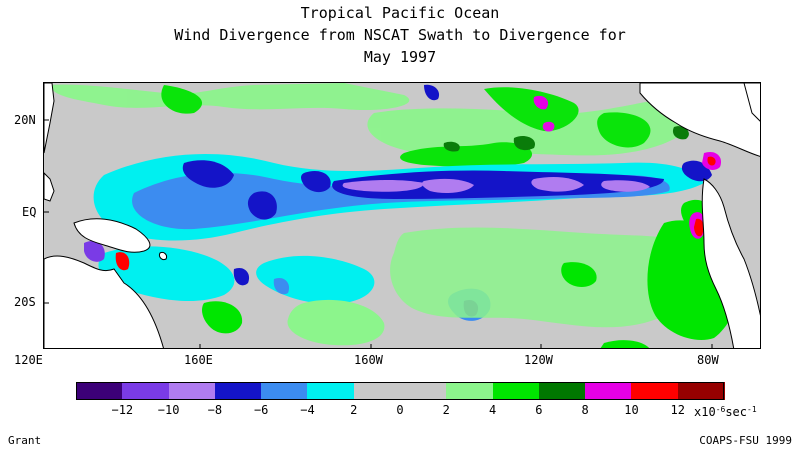 The width and height of the screenshot is (800, 450). I want to click on colorbar-tick-label: −4, so click(307, 410).